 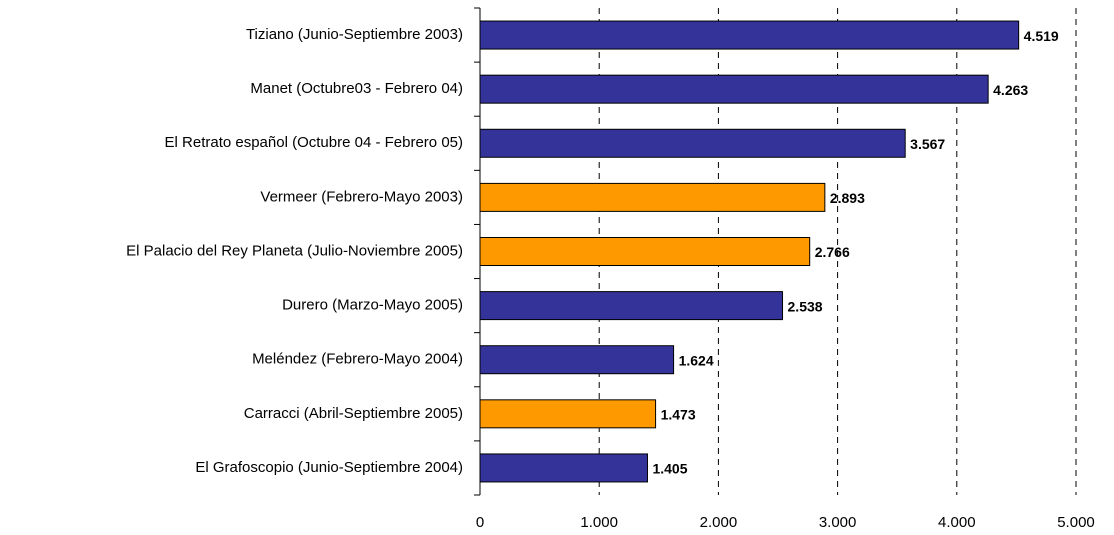 What do you see at coordinates (805, 306) in the screenshot?
I see `value-label: 2.538` at bounding box center [805, 306].